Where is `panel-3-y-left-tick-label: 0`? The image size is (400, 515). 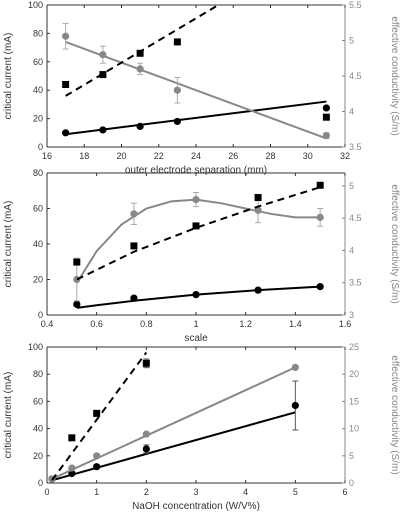 panel-3-y-left-tick-label: 0 is located at coordinates (40, 483).